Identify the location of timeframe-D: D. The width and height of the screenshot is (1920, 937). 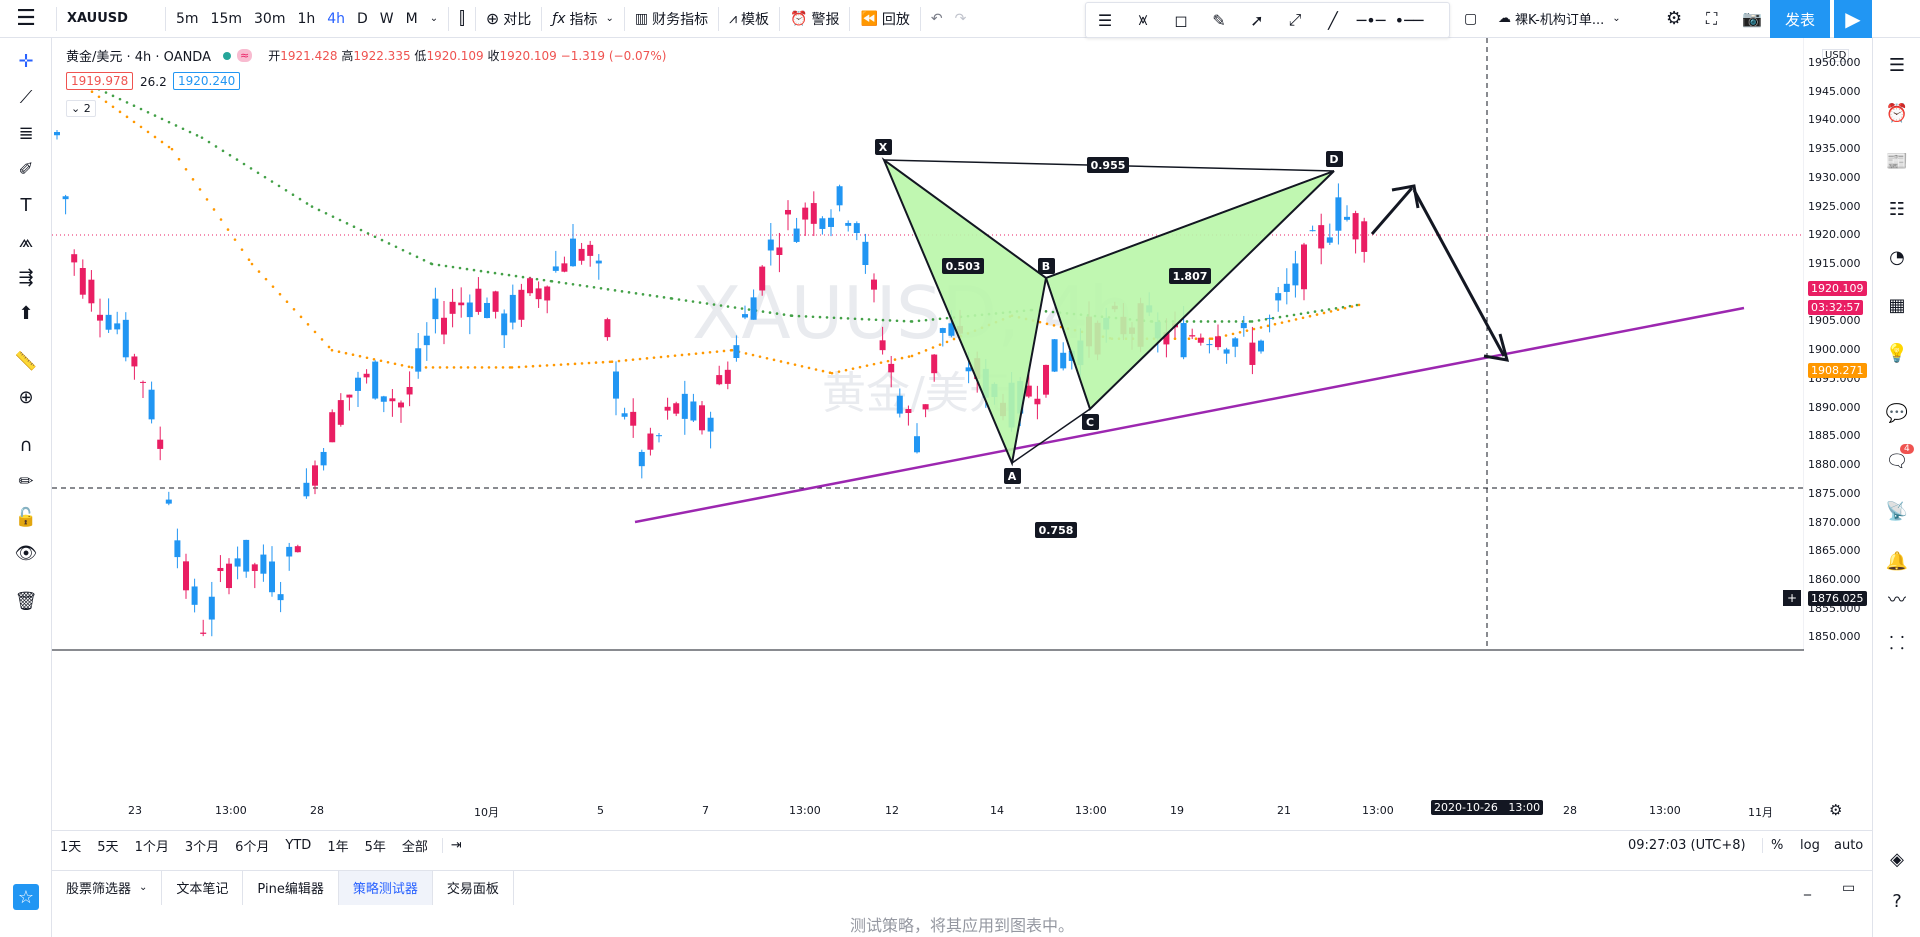
(362, 18).